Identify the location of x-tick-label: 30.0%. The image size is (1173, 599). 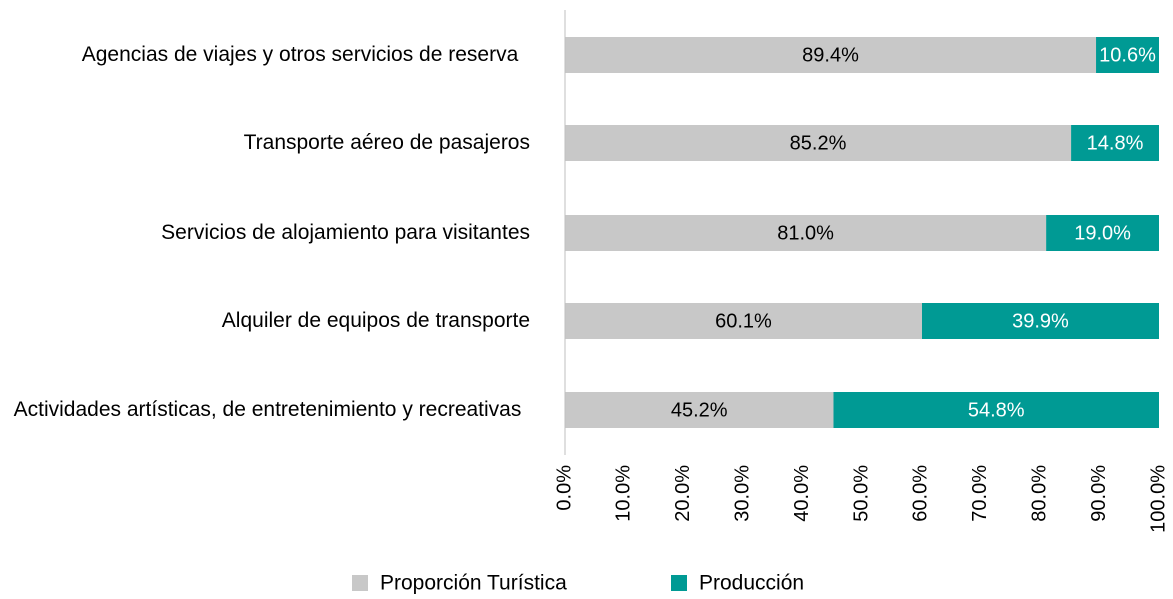
(742, 493).